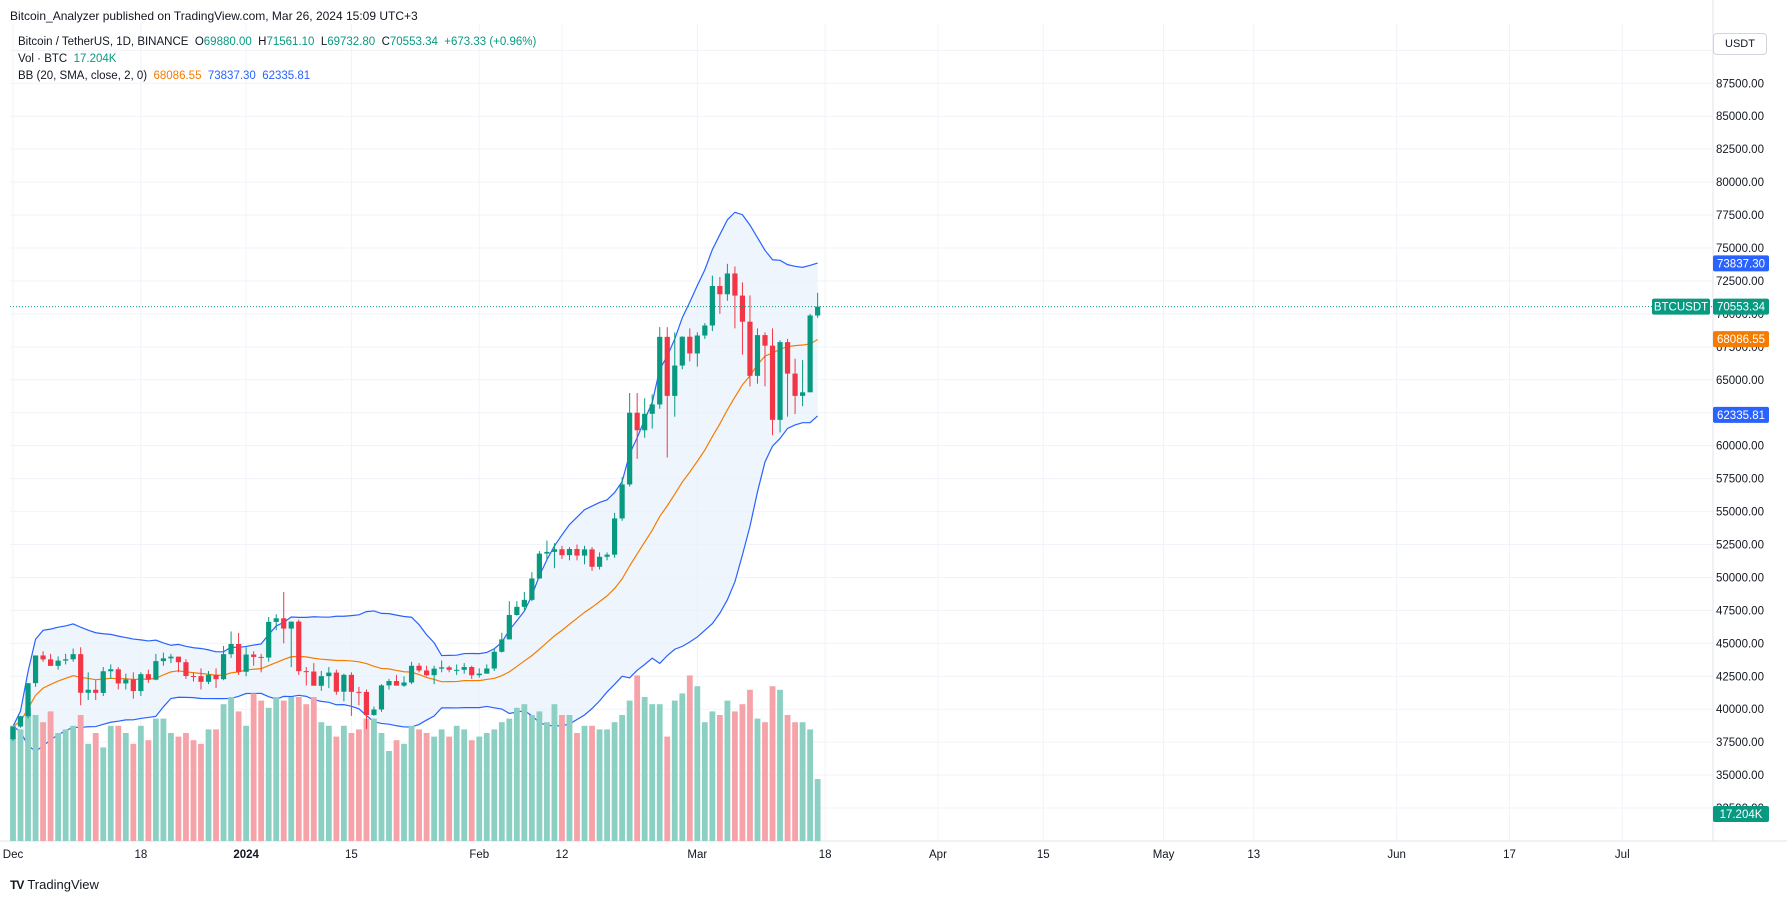  What do you see at coordinates (1740, 183) in the screenshot?
I see `y-tick-label: 80000.00` at bounding box center [1740, 183].